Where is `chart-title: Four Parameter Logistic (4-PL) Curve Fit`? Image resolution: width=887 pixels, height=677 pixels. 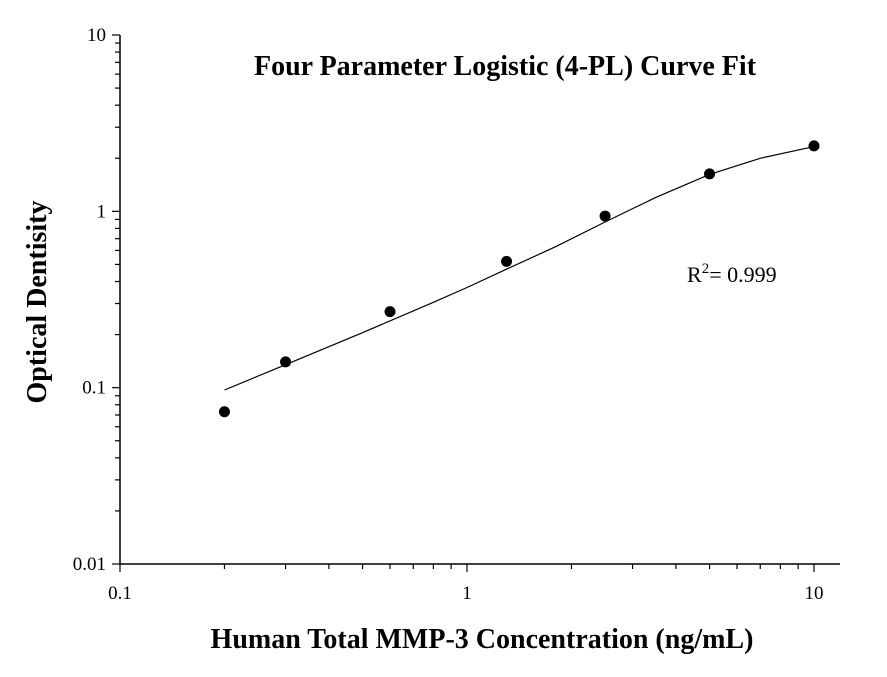
chart-title: Four Parameter Logistic (4-PL) Curve Fit is located at coordinates (505, 66).